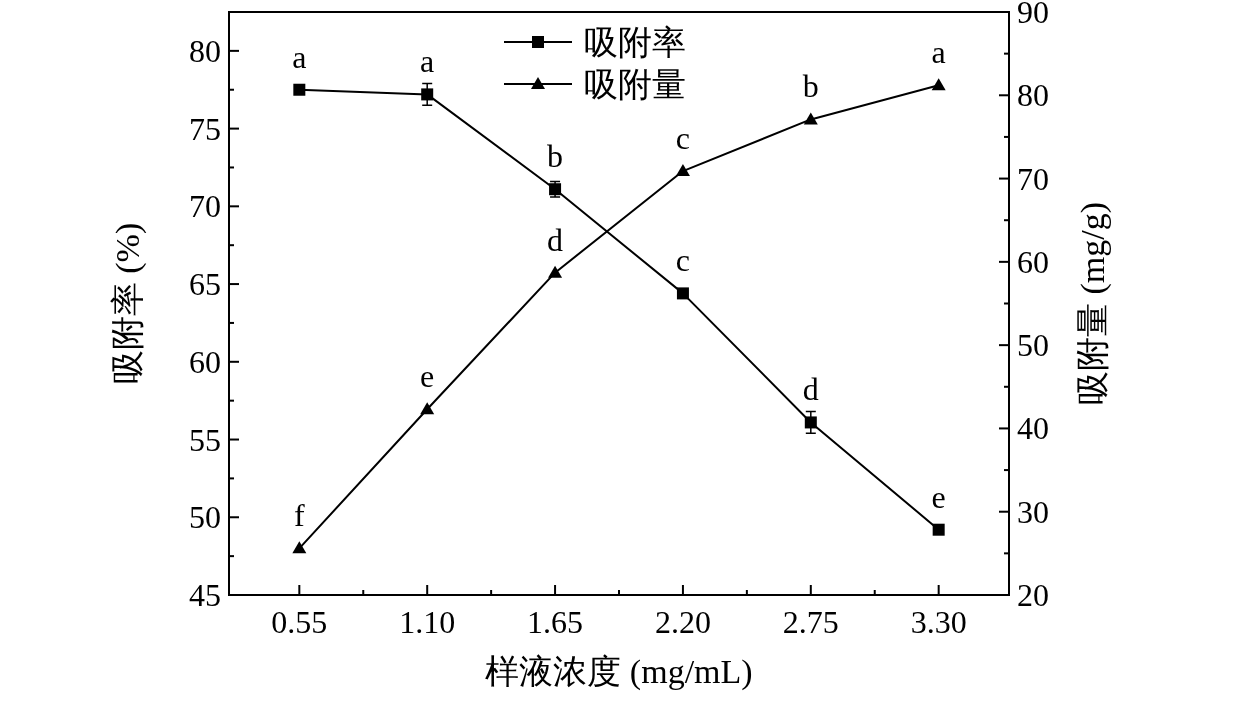  Describe the element at coordinates (682, 622) in the screenshot. I see `x-tick-label: 2.20` at that location.